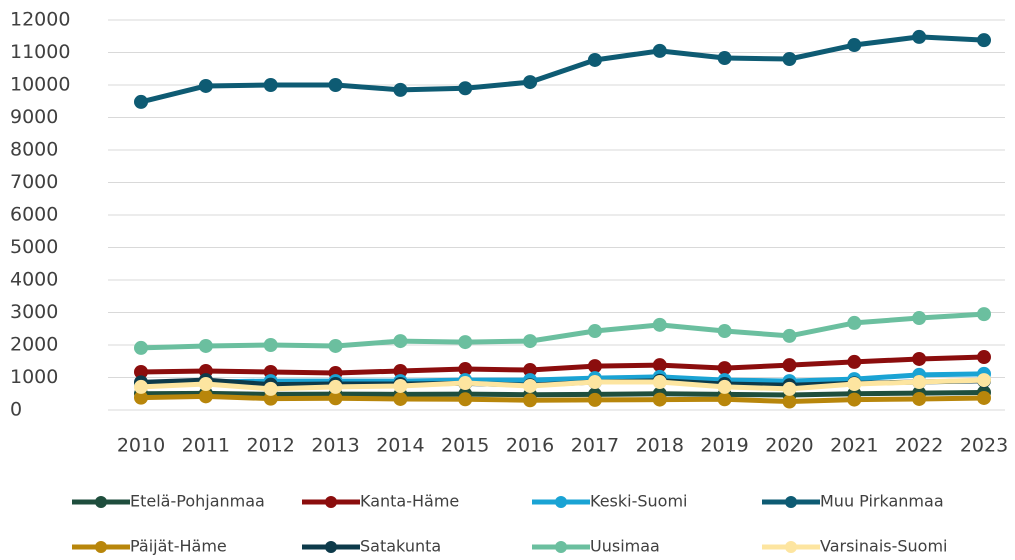 This screenshot has width=1015, height=560. Describe the element at coordinates (40, 20) in the screenshot. I see `y-tick-label: 12000` at that location.